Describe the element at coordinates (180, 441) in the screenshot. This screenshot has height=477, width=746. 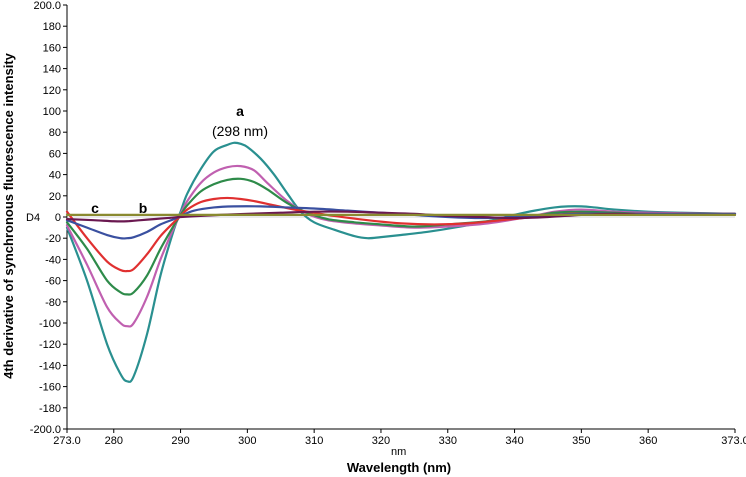
I see `x-tick-label: 290` at that location.